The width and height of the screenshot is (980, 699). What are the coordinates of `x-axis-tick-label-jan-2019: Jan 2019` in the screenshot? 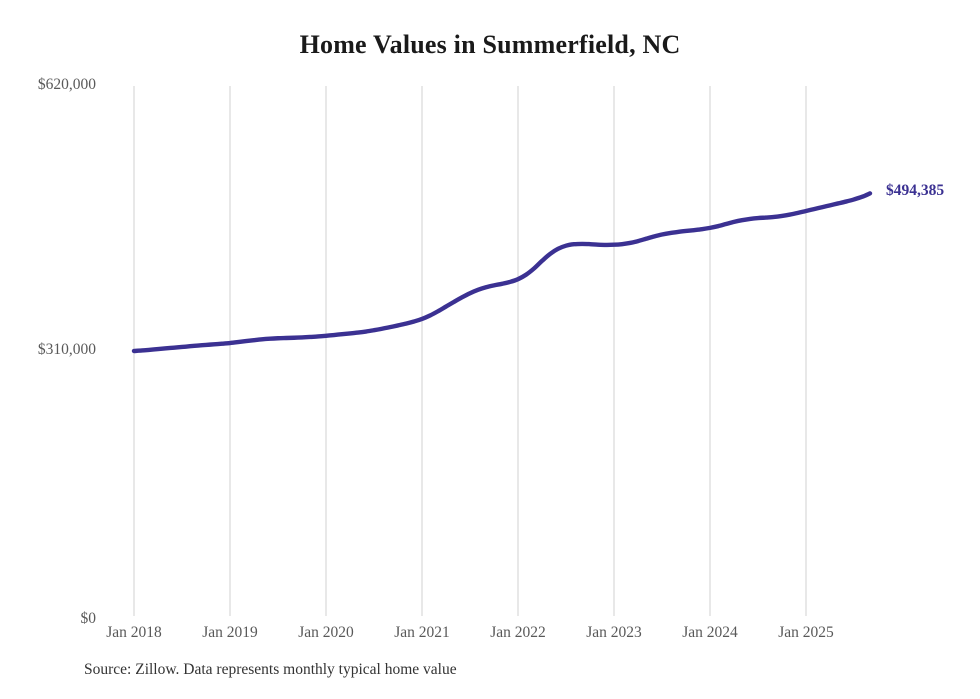 It's located at (230, 632).